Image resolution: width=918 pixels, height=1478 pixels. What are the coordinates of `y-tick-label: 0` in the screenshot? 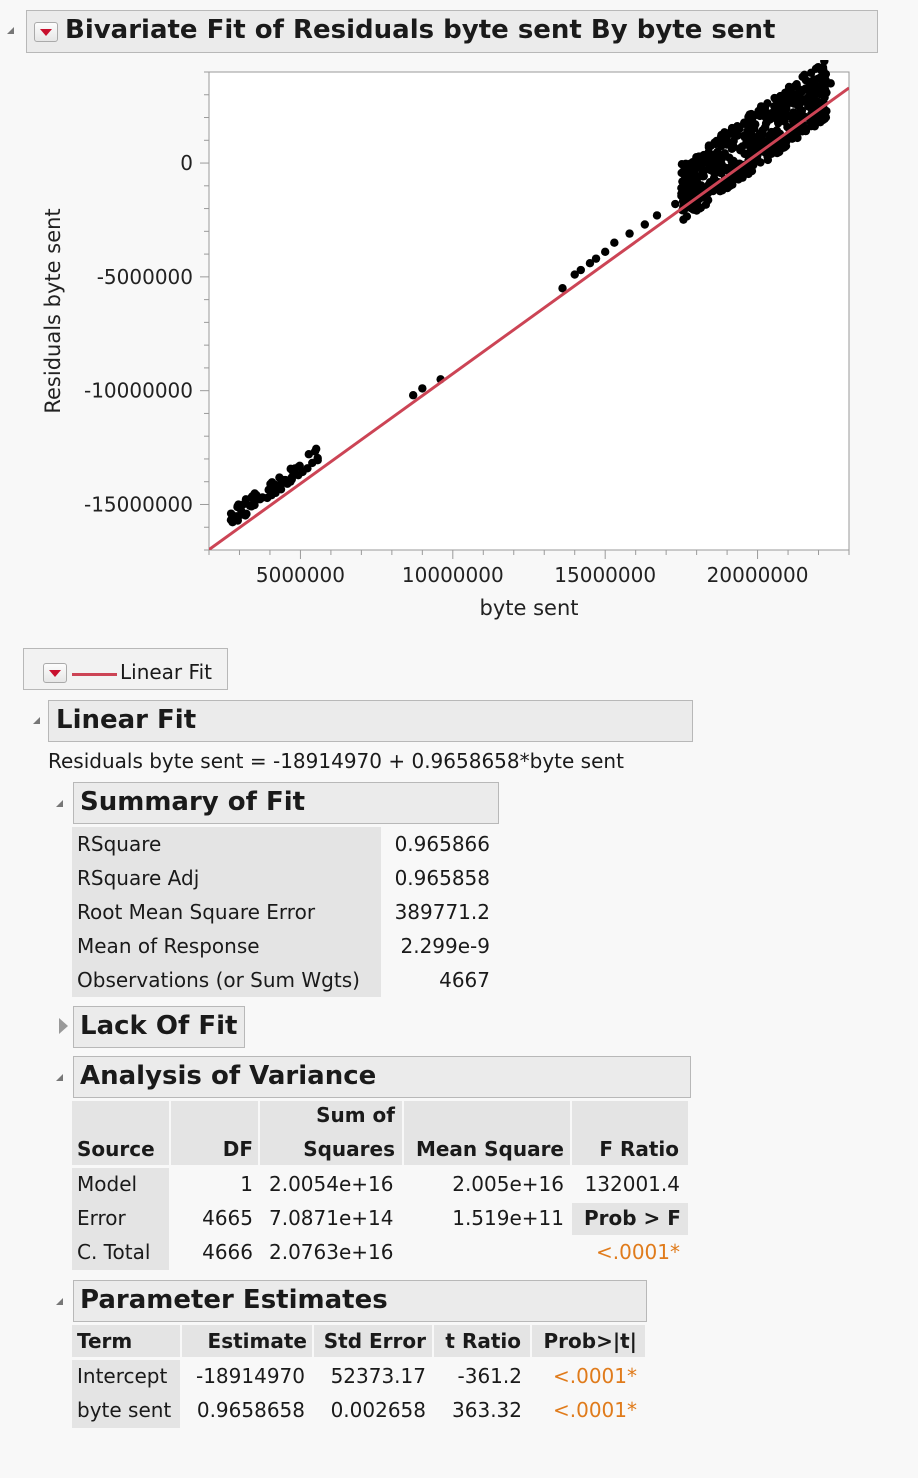 It's located at (186, 163).